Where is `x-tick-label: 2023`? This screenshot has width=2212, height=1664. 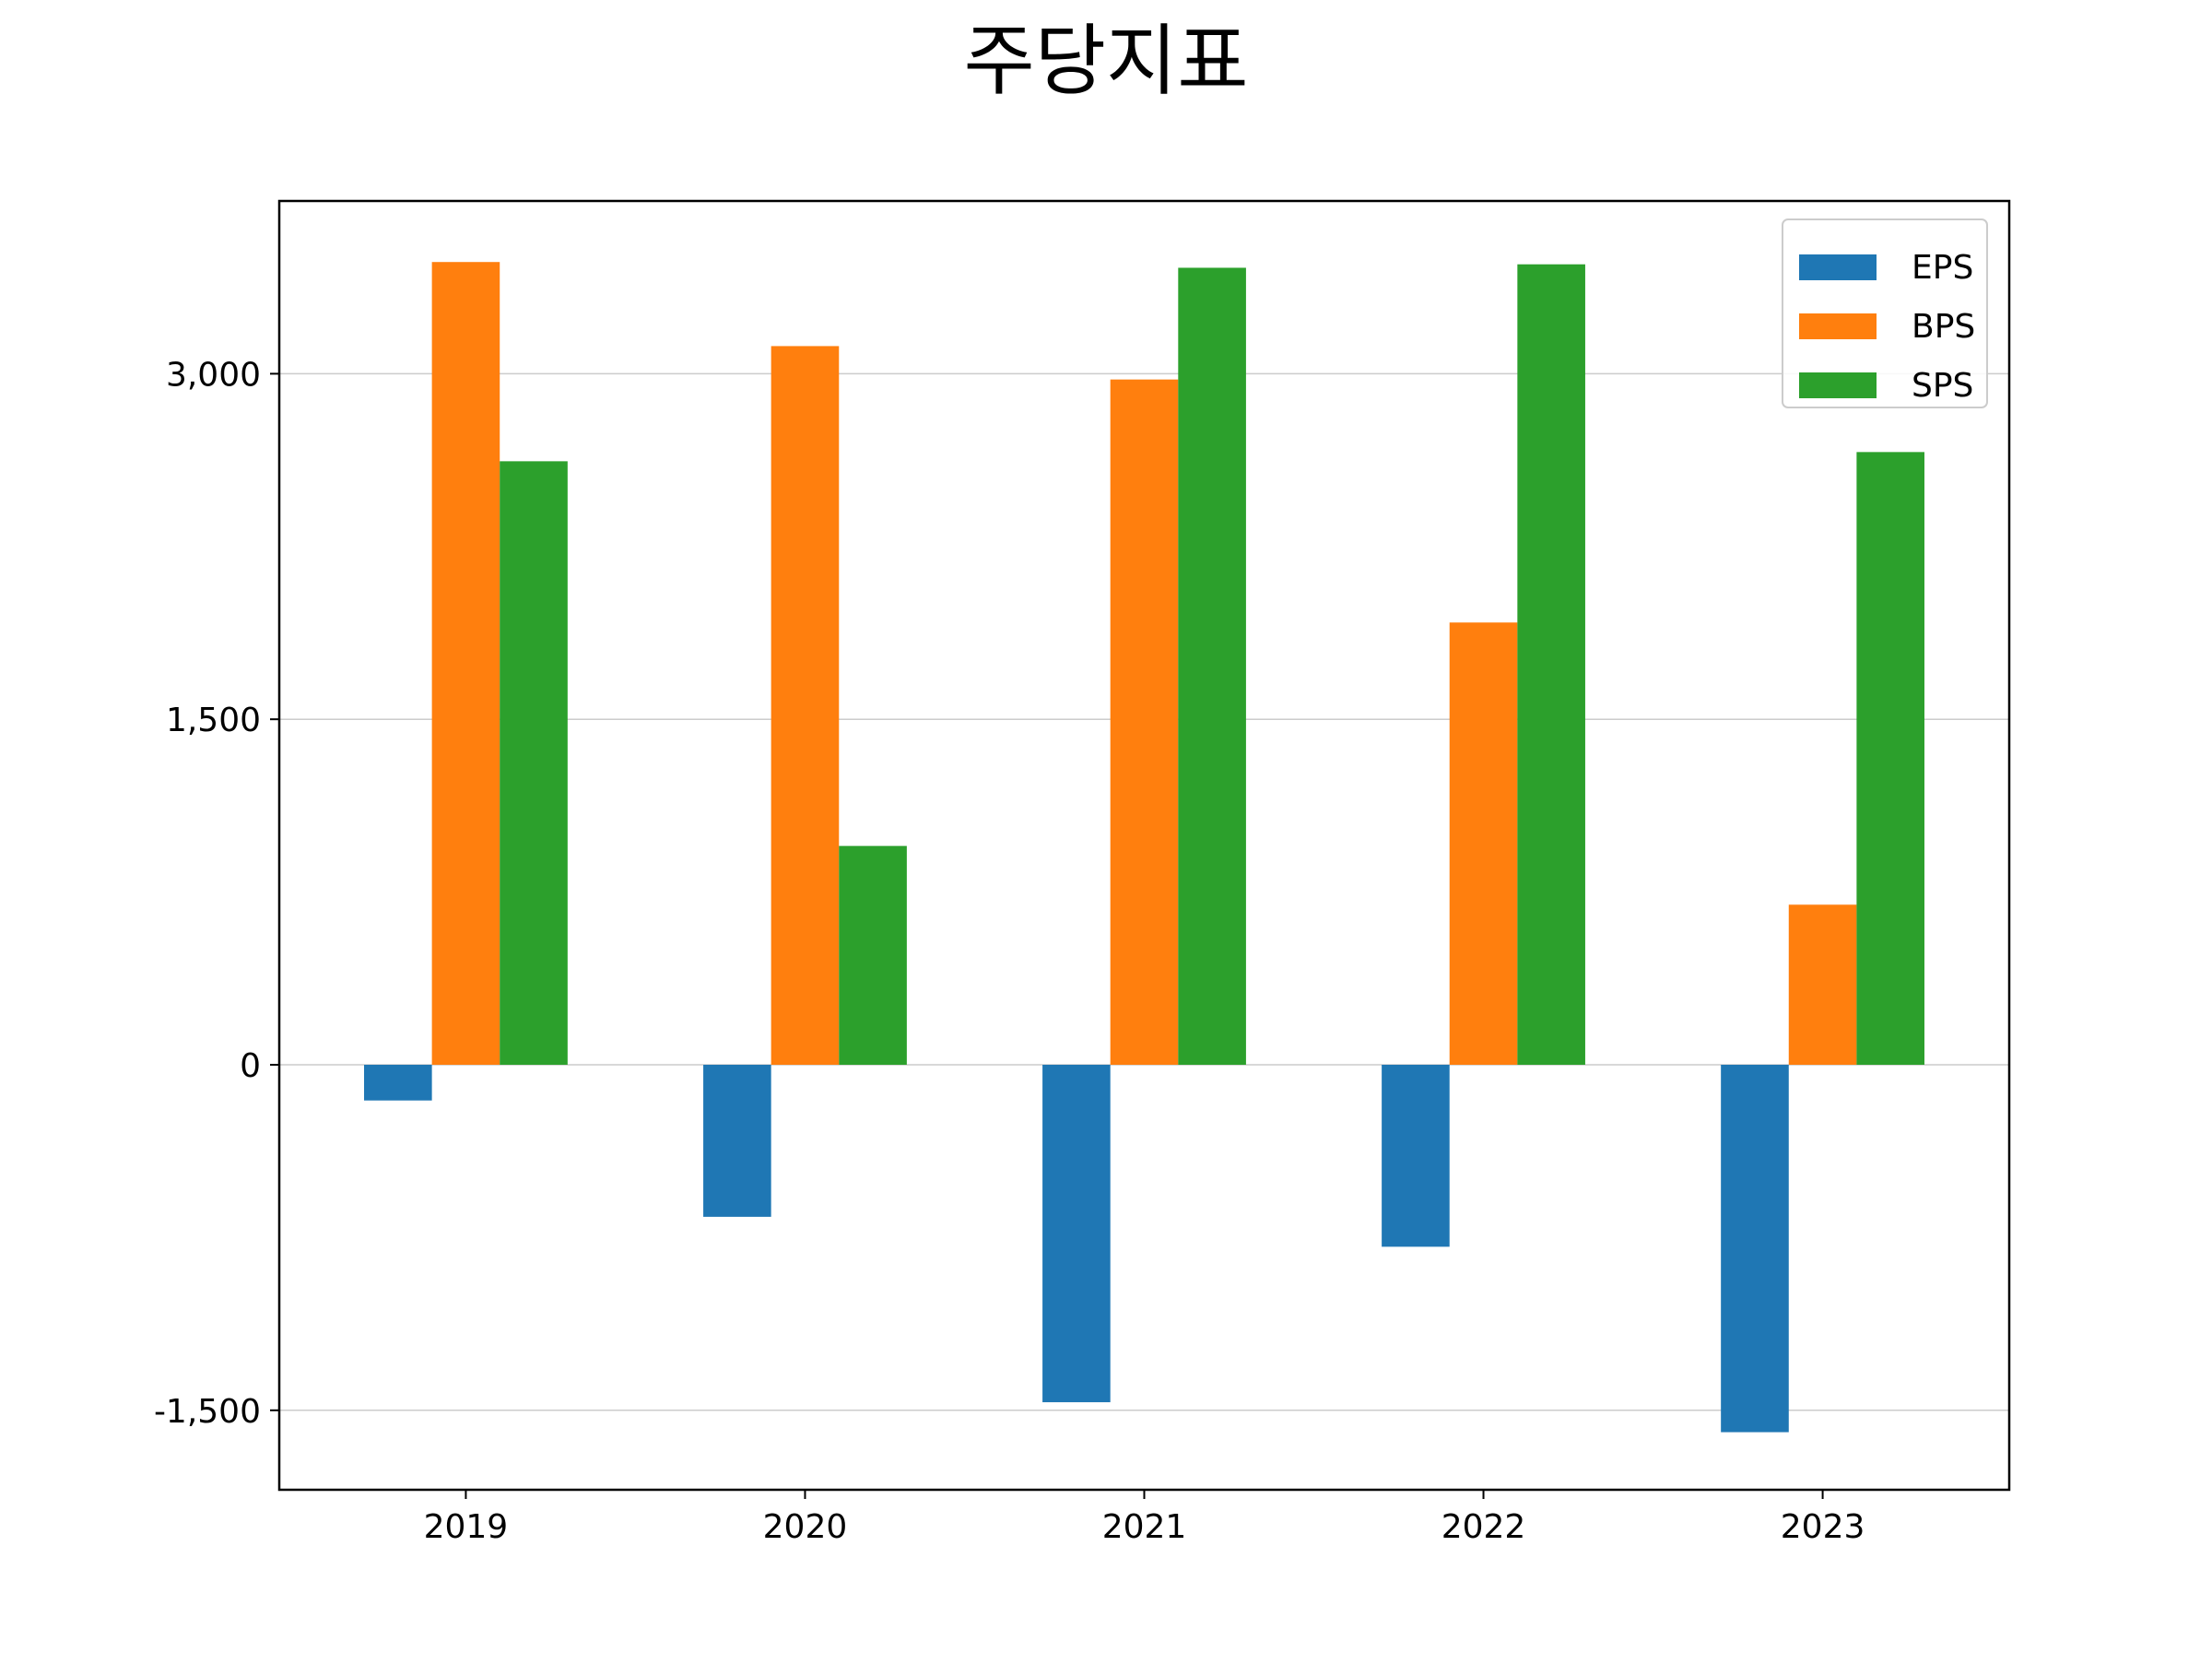 x-tick-label: 2023 is located at coordinates (1823, 1527).